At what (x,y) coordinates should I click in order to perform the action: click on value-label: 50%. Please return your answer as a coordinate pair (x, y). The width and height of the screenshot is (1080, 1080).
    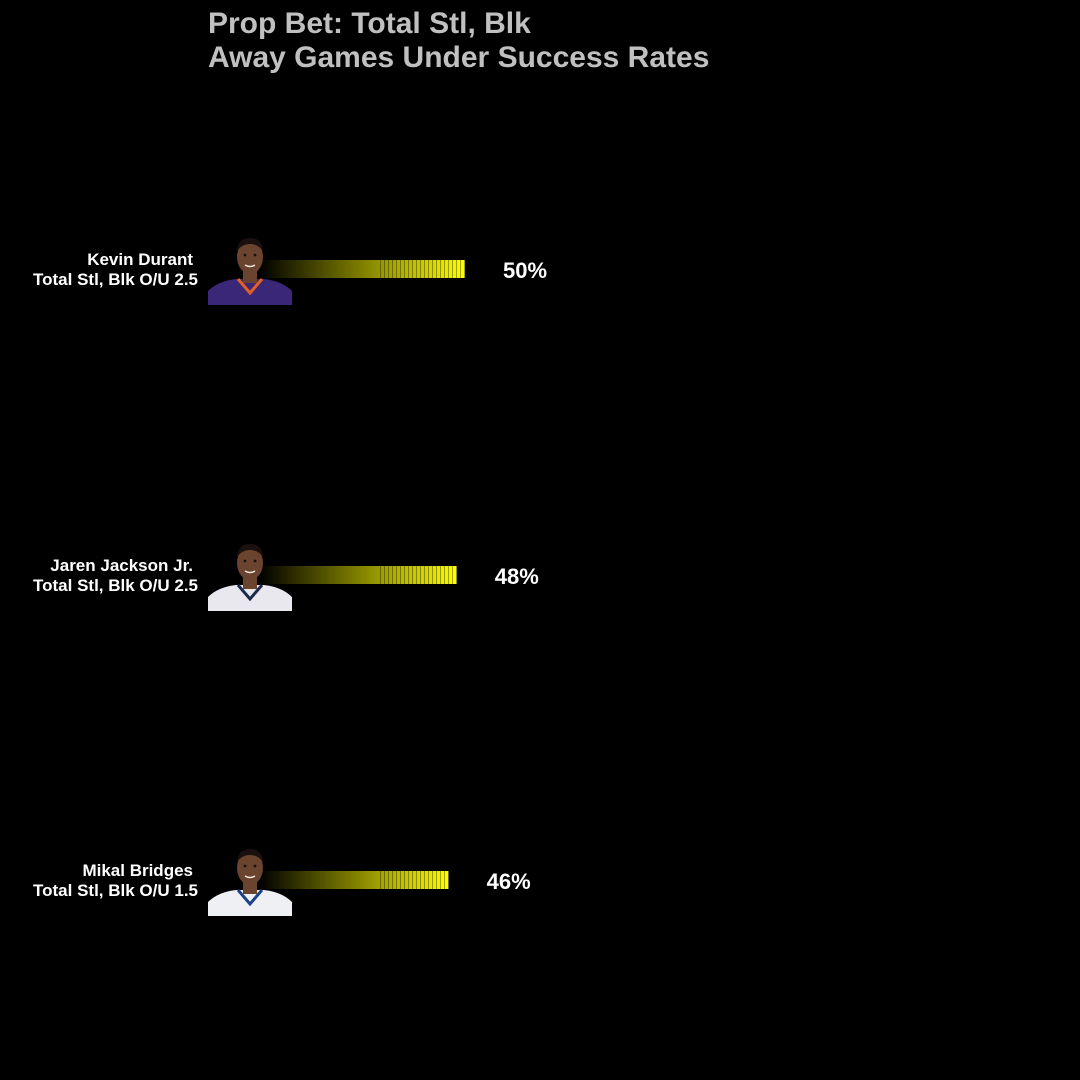
    Looking at the image, I should click on (525, 270).